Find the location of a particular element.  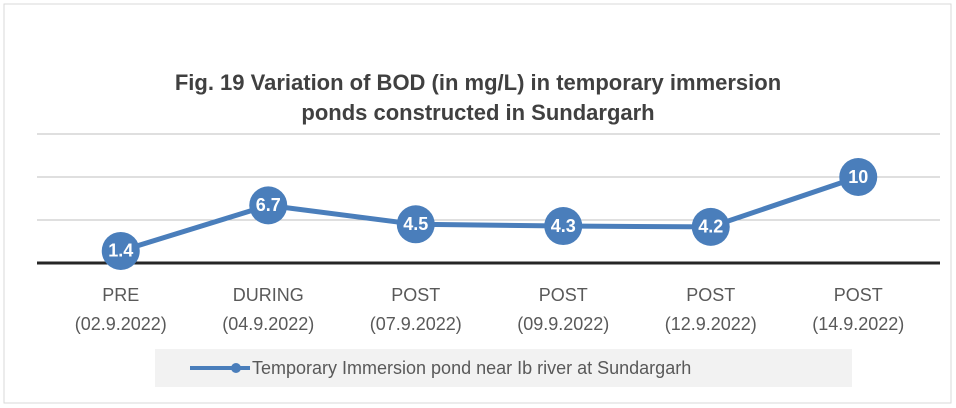

data-label: 4.2 is located at coordinates (710, 227).